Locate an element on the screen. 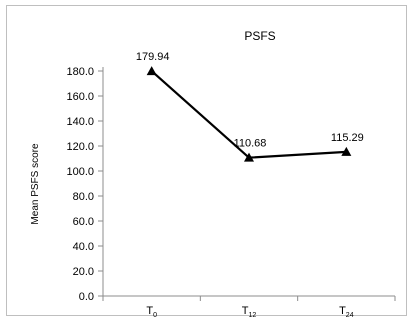 The image size is (413, 322). y-tick-label: 80.0 is located at coordinates (83, 197).